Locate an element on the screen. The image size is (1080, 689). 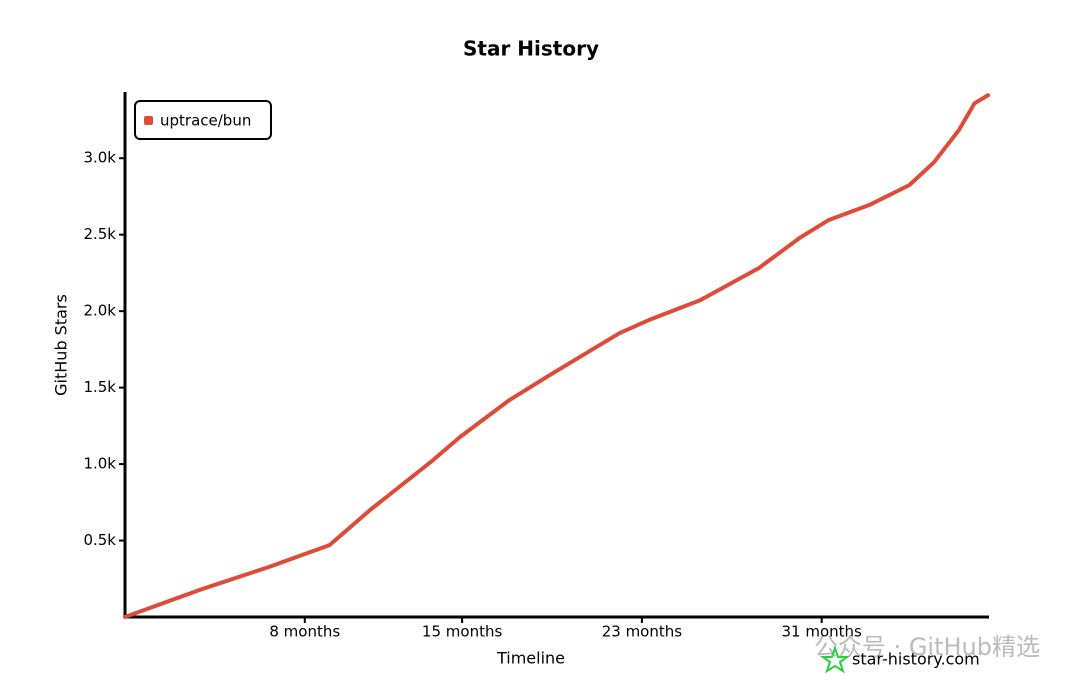
credit-icon is located at coordinates (835, 659).